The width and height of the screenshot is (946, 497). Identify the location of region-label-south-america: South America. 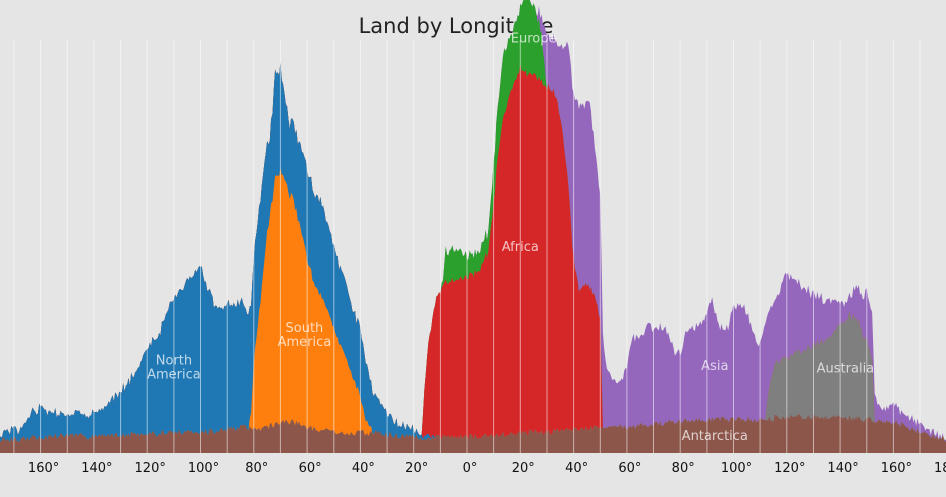
(305, 335).